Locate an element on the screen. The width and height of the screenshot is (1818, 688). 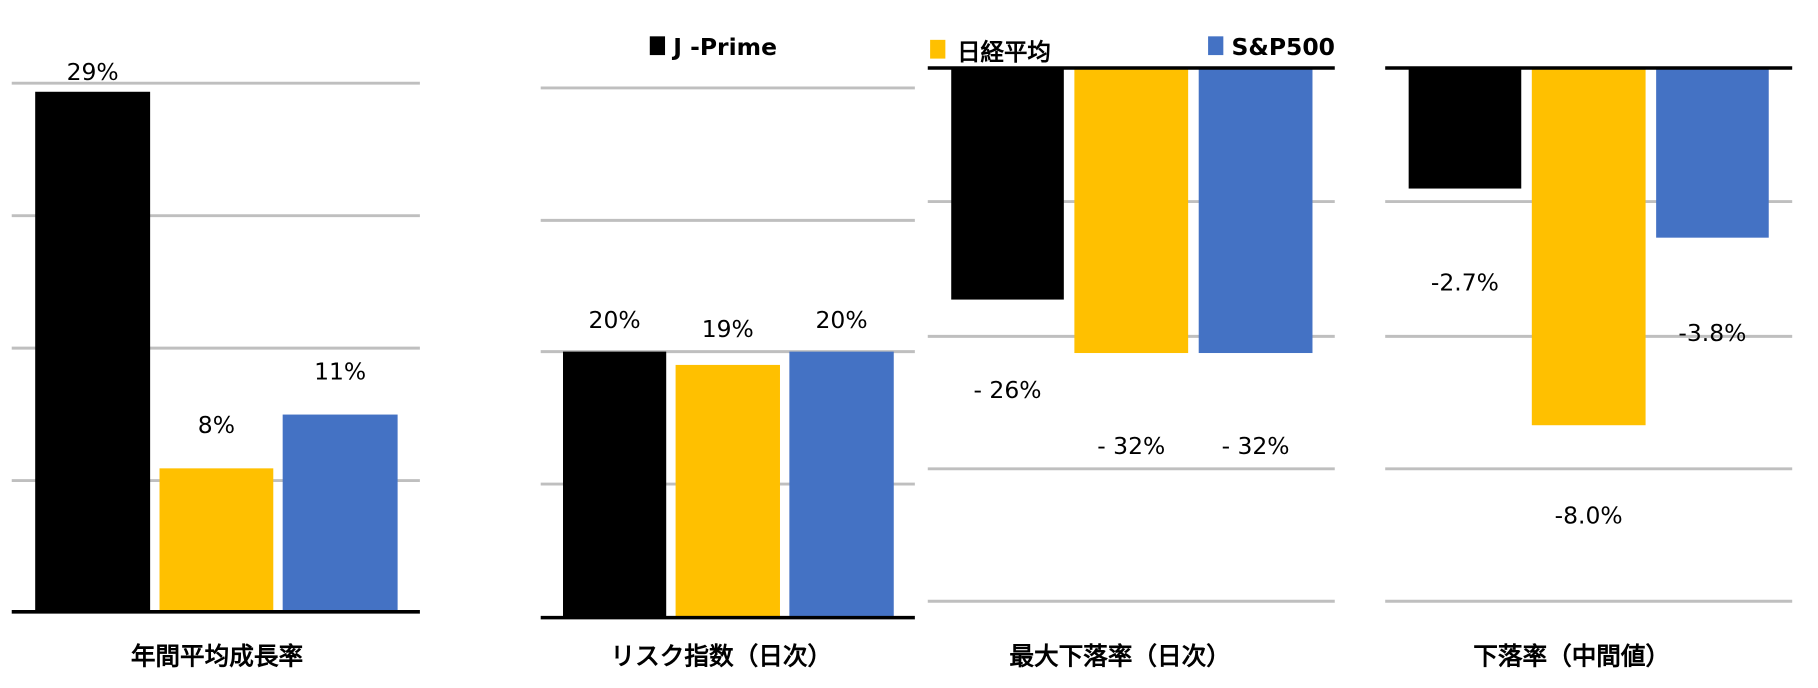
legend-swatch-nikkei is located at coordinates (938, 49).